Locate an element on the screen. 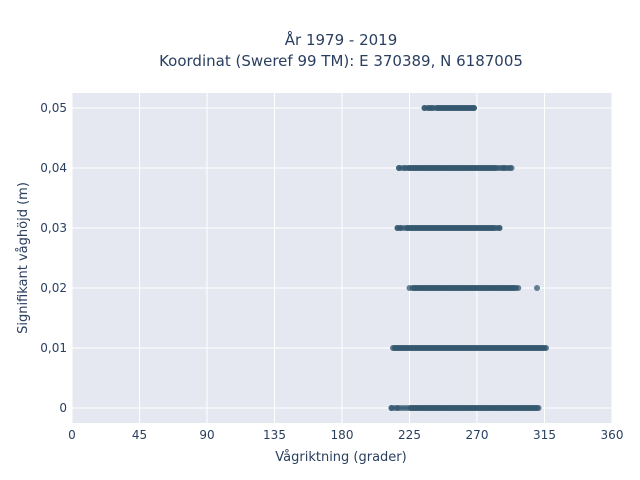 The width and height of the screenshot is (640, 480). x-tick-label: 270 is located at coordinates (477, 435).